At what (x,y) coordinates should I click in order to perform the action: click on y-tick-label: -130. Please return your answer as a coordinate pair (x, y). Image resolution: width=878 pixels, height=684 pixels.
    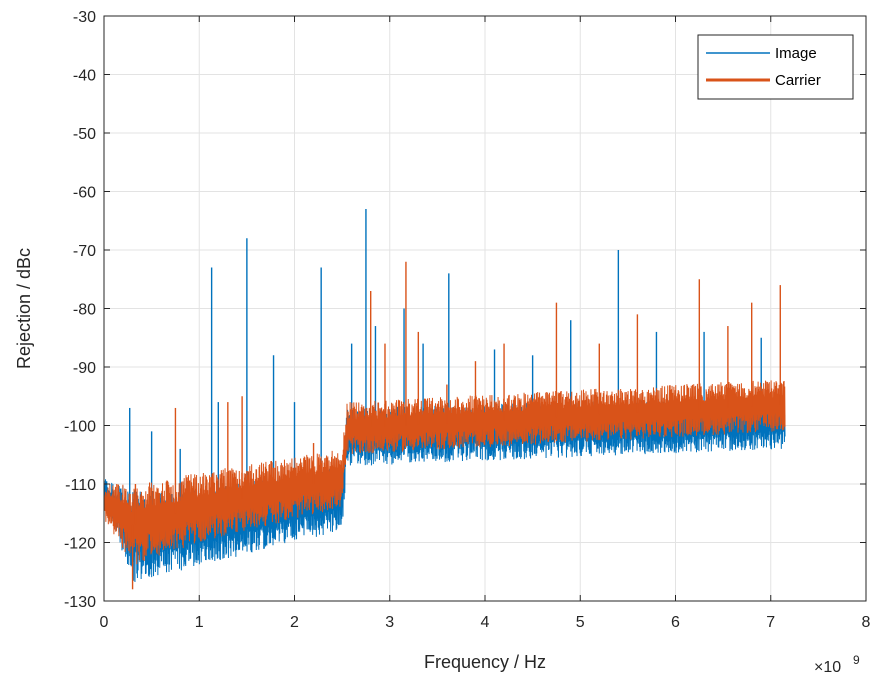
    Looking at the image, I should click on (80, 602).